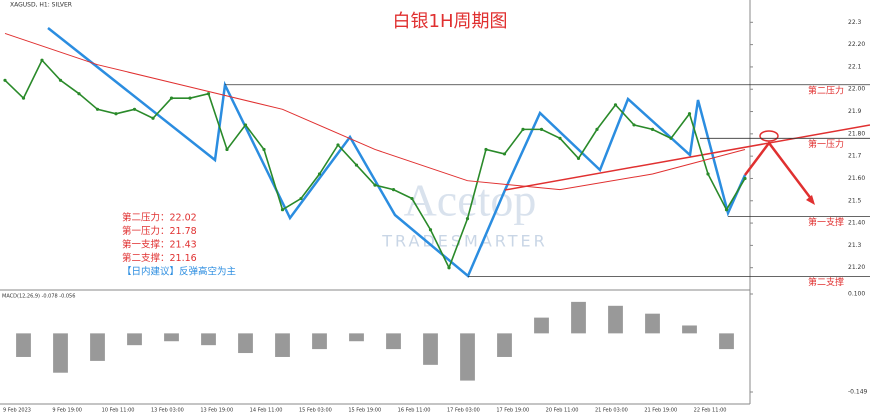 Image resolution: width=870 pixels, height=416 pixels. I want to click on x-tick-label: 13 Feb 03:00, so click(167, 411).